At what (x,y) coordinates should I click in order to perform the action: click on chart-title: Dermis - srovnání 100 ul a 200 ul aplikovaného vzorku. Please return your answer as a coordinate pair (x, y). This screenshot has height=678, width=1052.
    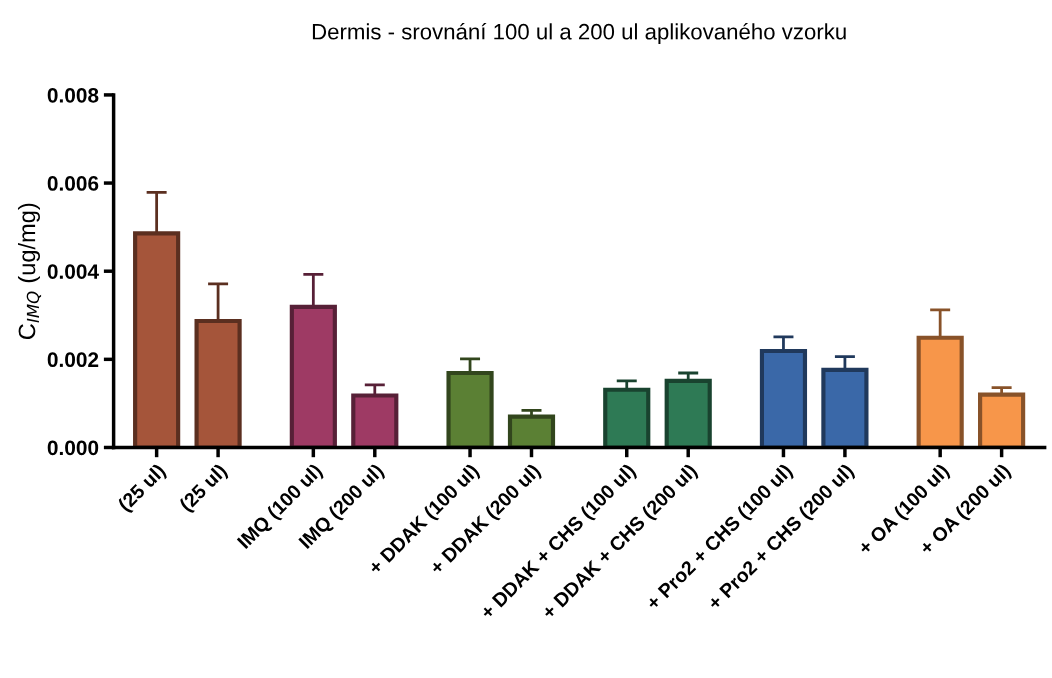
    Looking at the image, I should click on (579, 33).